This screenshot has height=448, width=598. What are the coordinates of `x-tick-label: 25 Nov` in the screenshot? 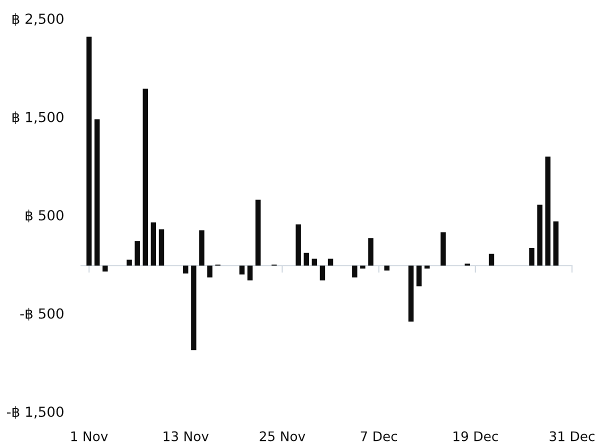 It's located at (283, 436).